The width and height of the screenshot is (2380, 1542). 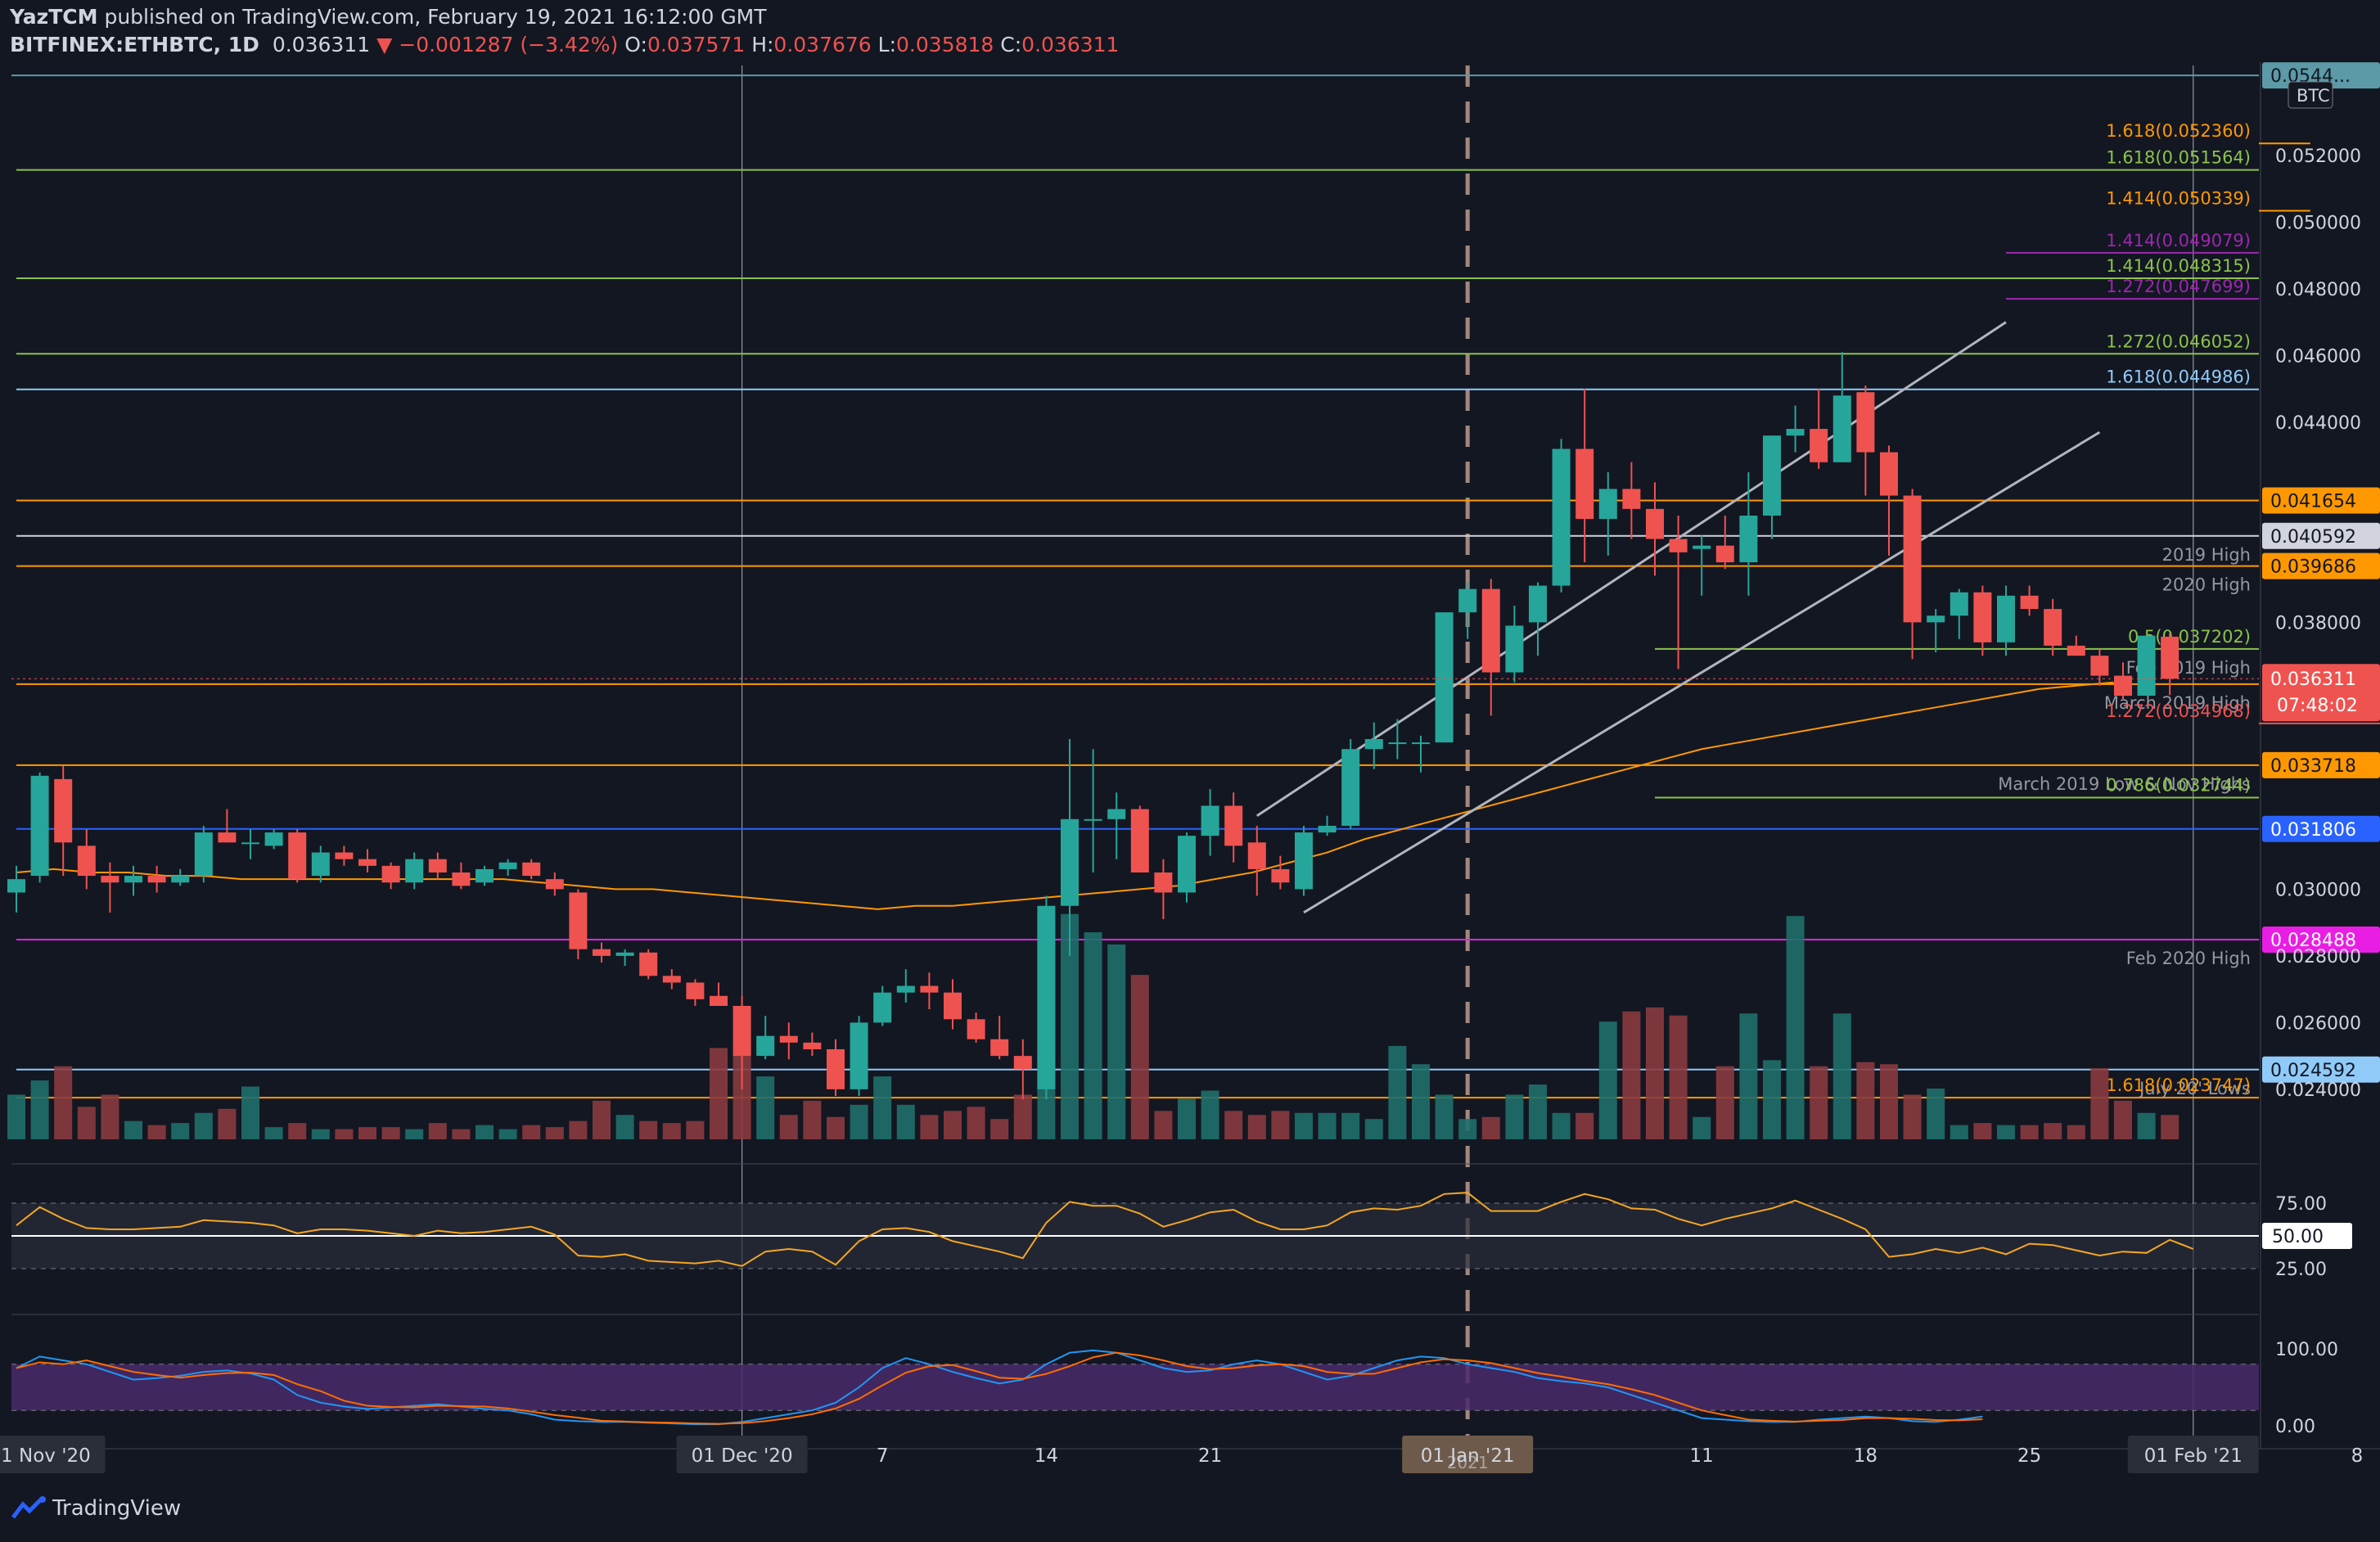 What do you see at coordinates (2318, 223) in the screenshot?
I see `y-tick-1: 0.050000` at bounding box center [2318, 223].